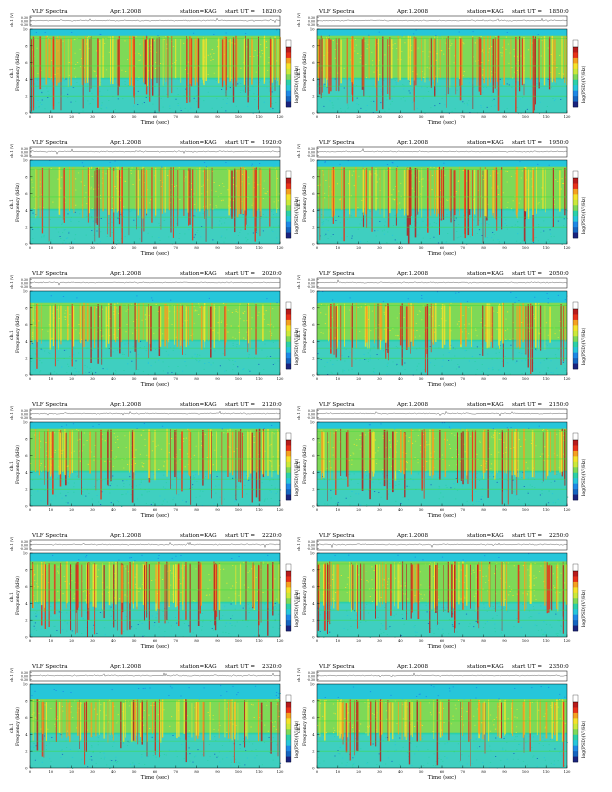 The height and width of the screenshot is (792, 612). Describe the element at coordinates (412, 405) in the screenshot. I see `panel-date: Apr.1.2008` at that location.